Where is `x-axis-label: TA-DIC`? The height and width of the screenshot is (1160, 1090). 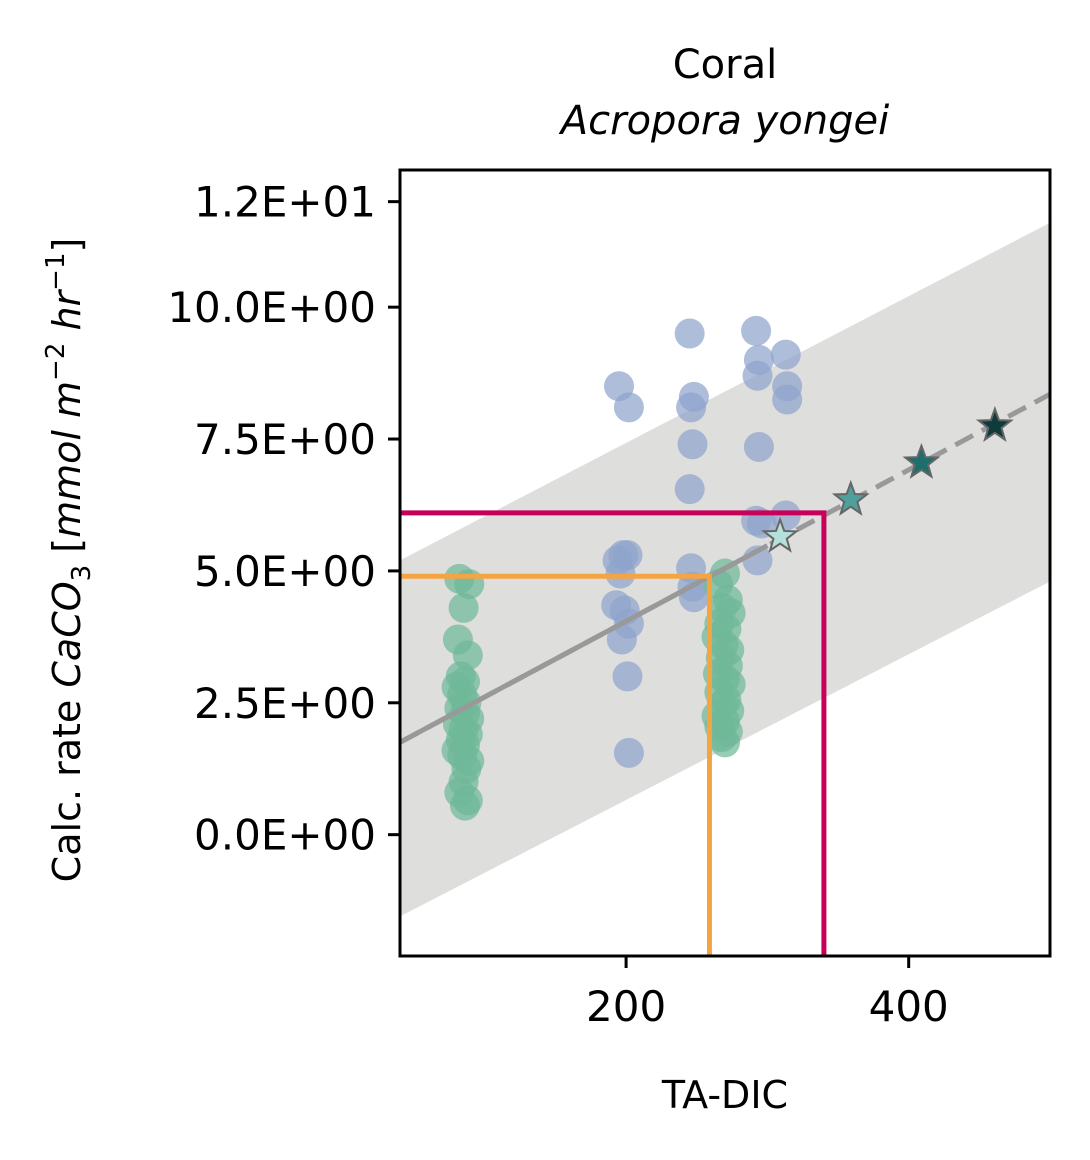 x-axis-label: TA-DIC is located at coordinates (724, 1095).